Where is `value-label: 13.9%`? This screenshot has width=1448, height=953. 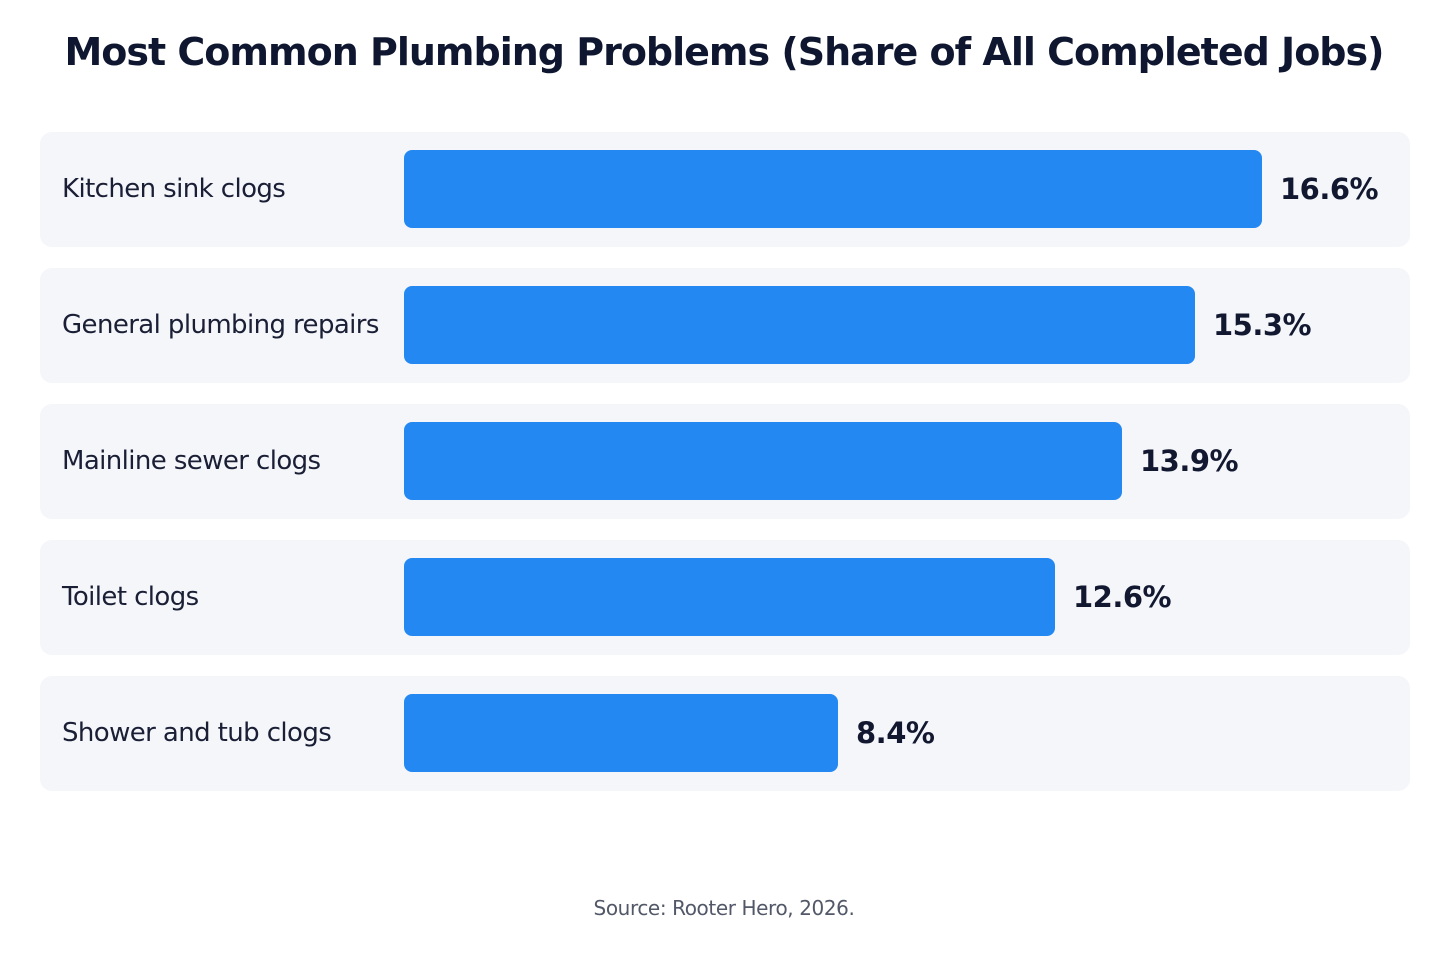
value-label: 13.9% is located at coordinates (1189, 461).